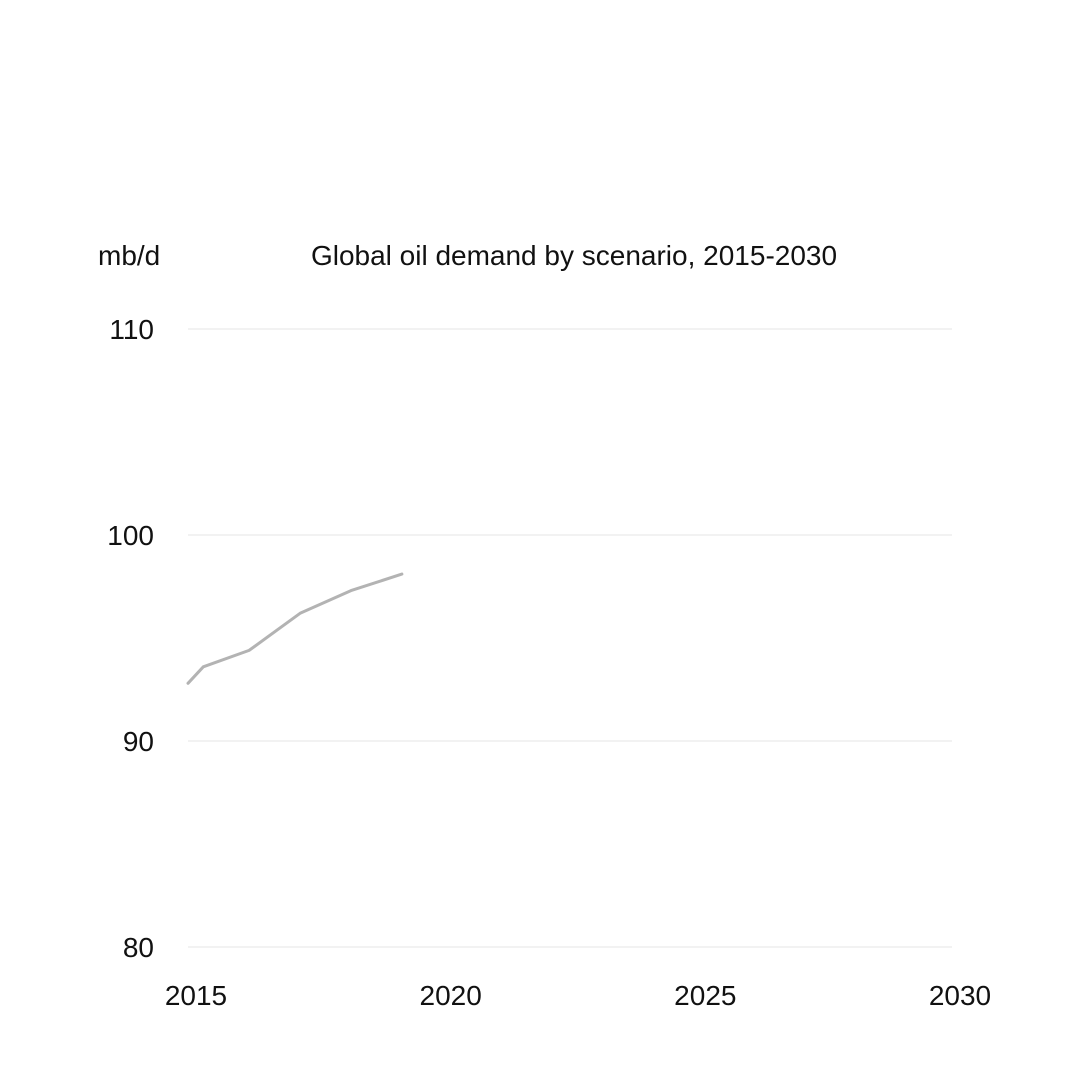 Image resolution: width=1080 pixels, height=1080 pixels. I want to click on x-tick-label-2020: 2020, so click(451, 995).